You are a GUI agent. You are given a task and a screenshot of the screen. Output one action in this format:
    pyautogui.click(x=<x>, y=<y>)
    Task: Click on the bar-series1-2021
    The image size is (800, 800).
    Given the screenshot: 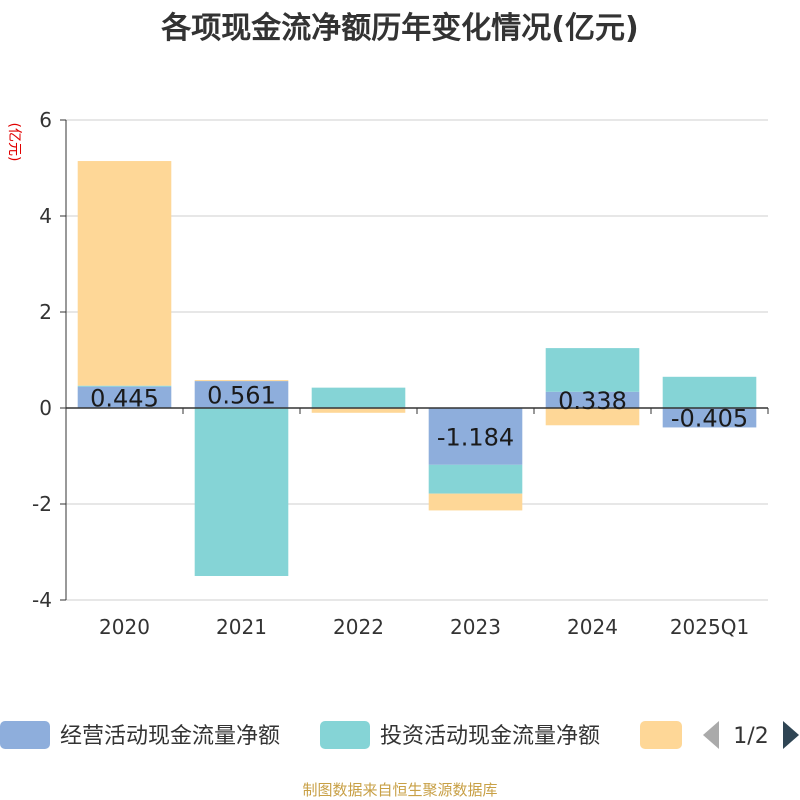 What is the action you would take?
    pyautogui.click(x=241, y=394)
    